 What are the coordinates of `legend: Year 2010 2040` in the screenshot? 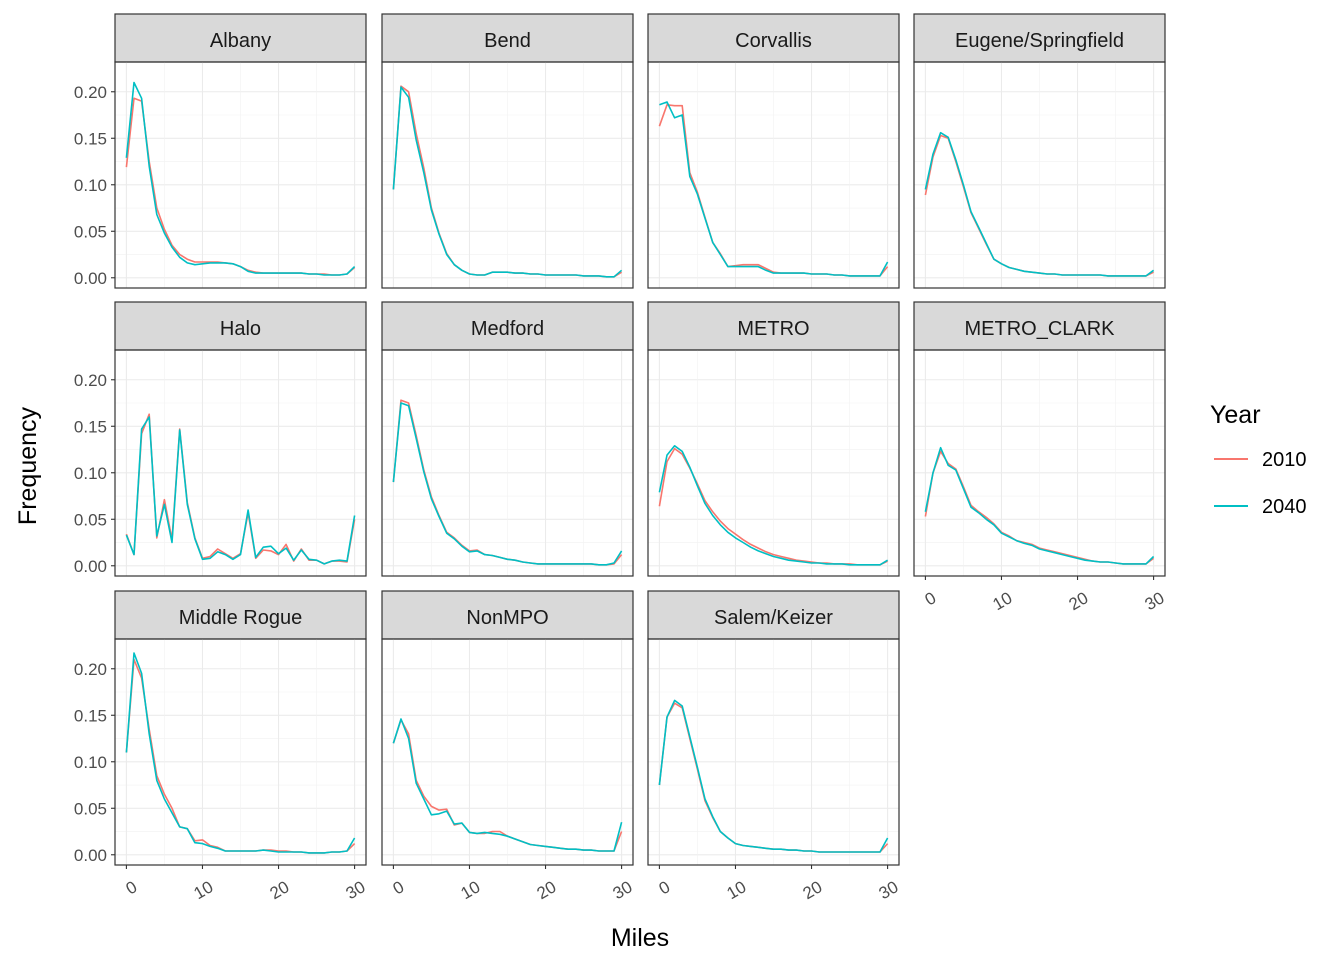 It's located at (1258, 459).